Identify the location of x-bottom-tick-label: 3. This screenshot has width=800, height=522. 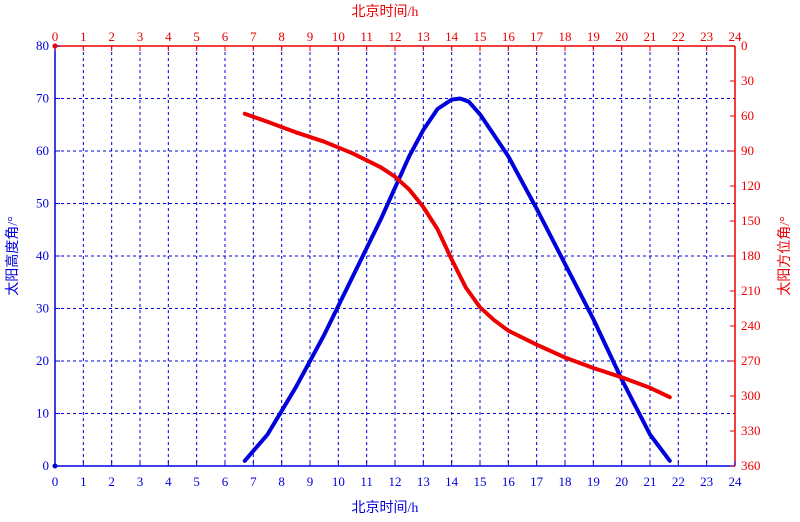
(140, 481).